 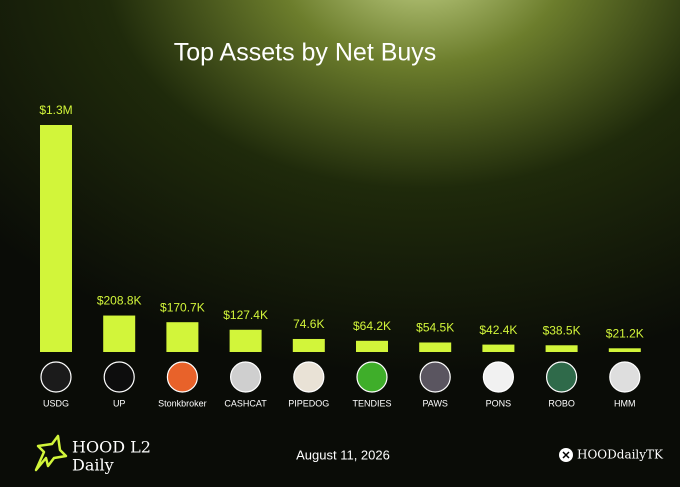 What do you see at coordinates (308, 324) in the screenshot?
I see `value-label: 74.6K` at bounding box center [308, 324].